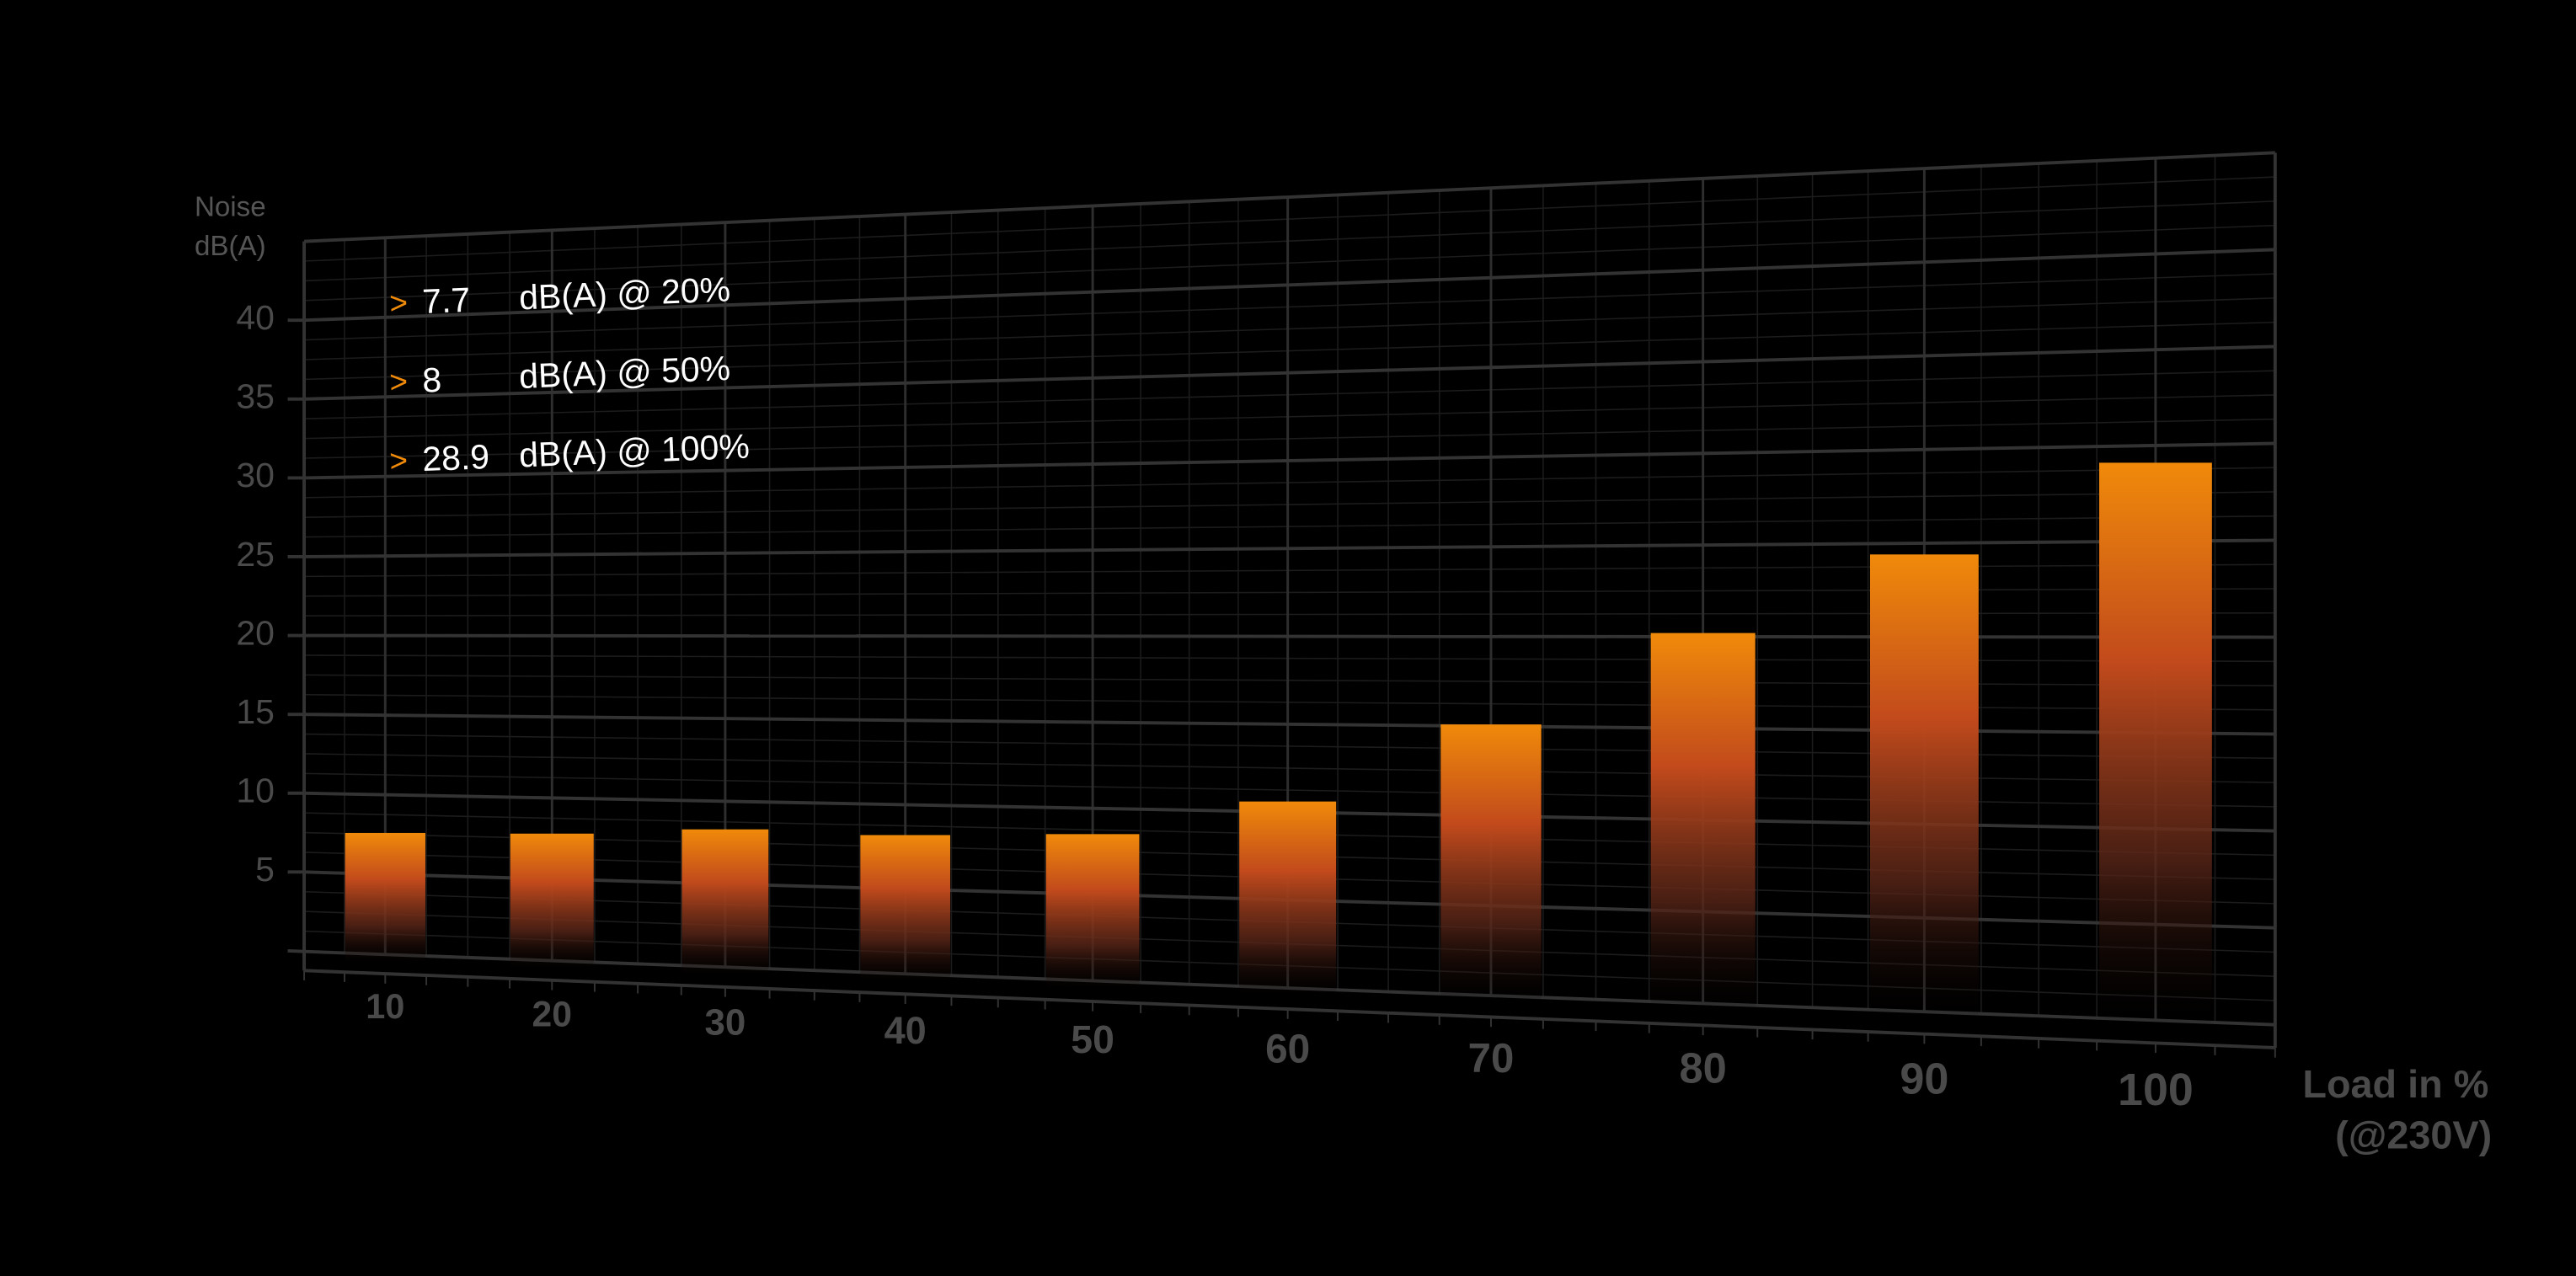 This screenshot has width=2576, height=1276. What do you see at coordinates (905, 1030) in the screenshot?
I see `x-tick-label: 40` at bounding box center [905, 1030].